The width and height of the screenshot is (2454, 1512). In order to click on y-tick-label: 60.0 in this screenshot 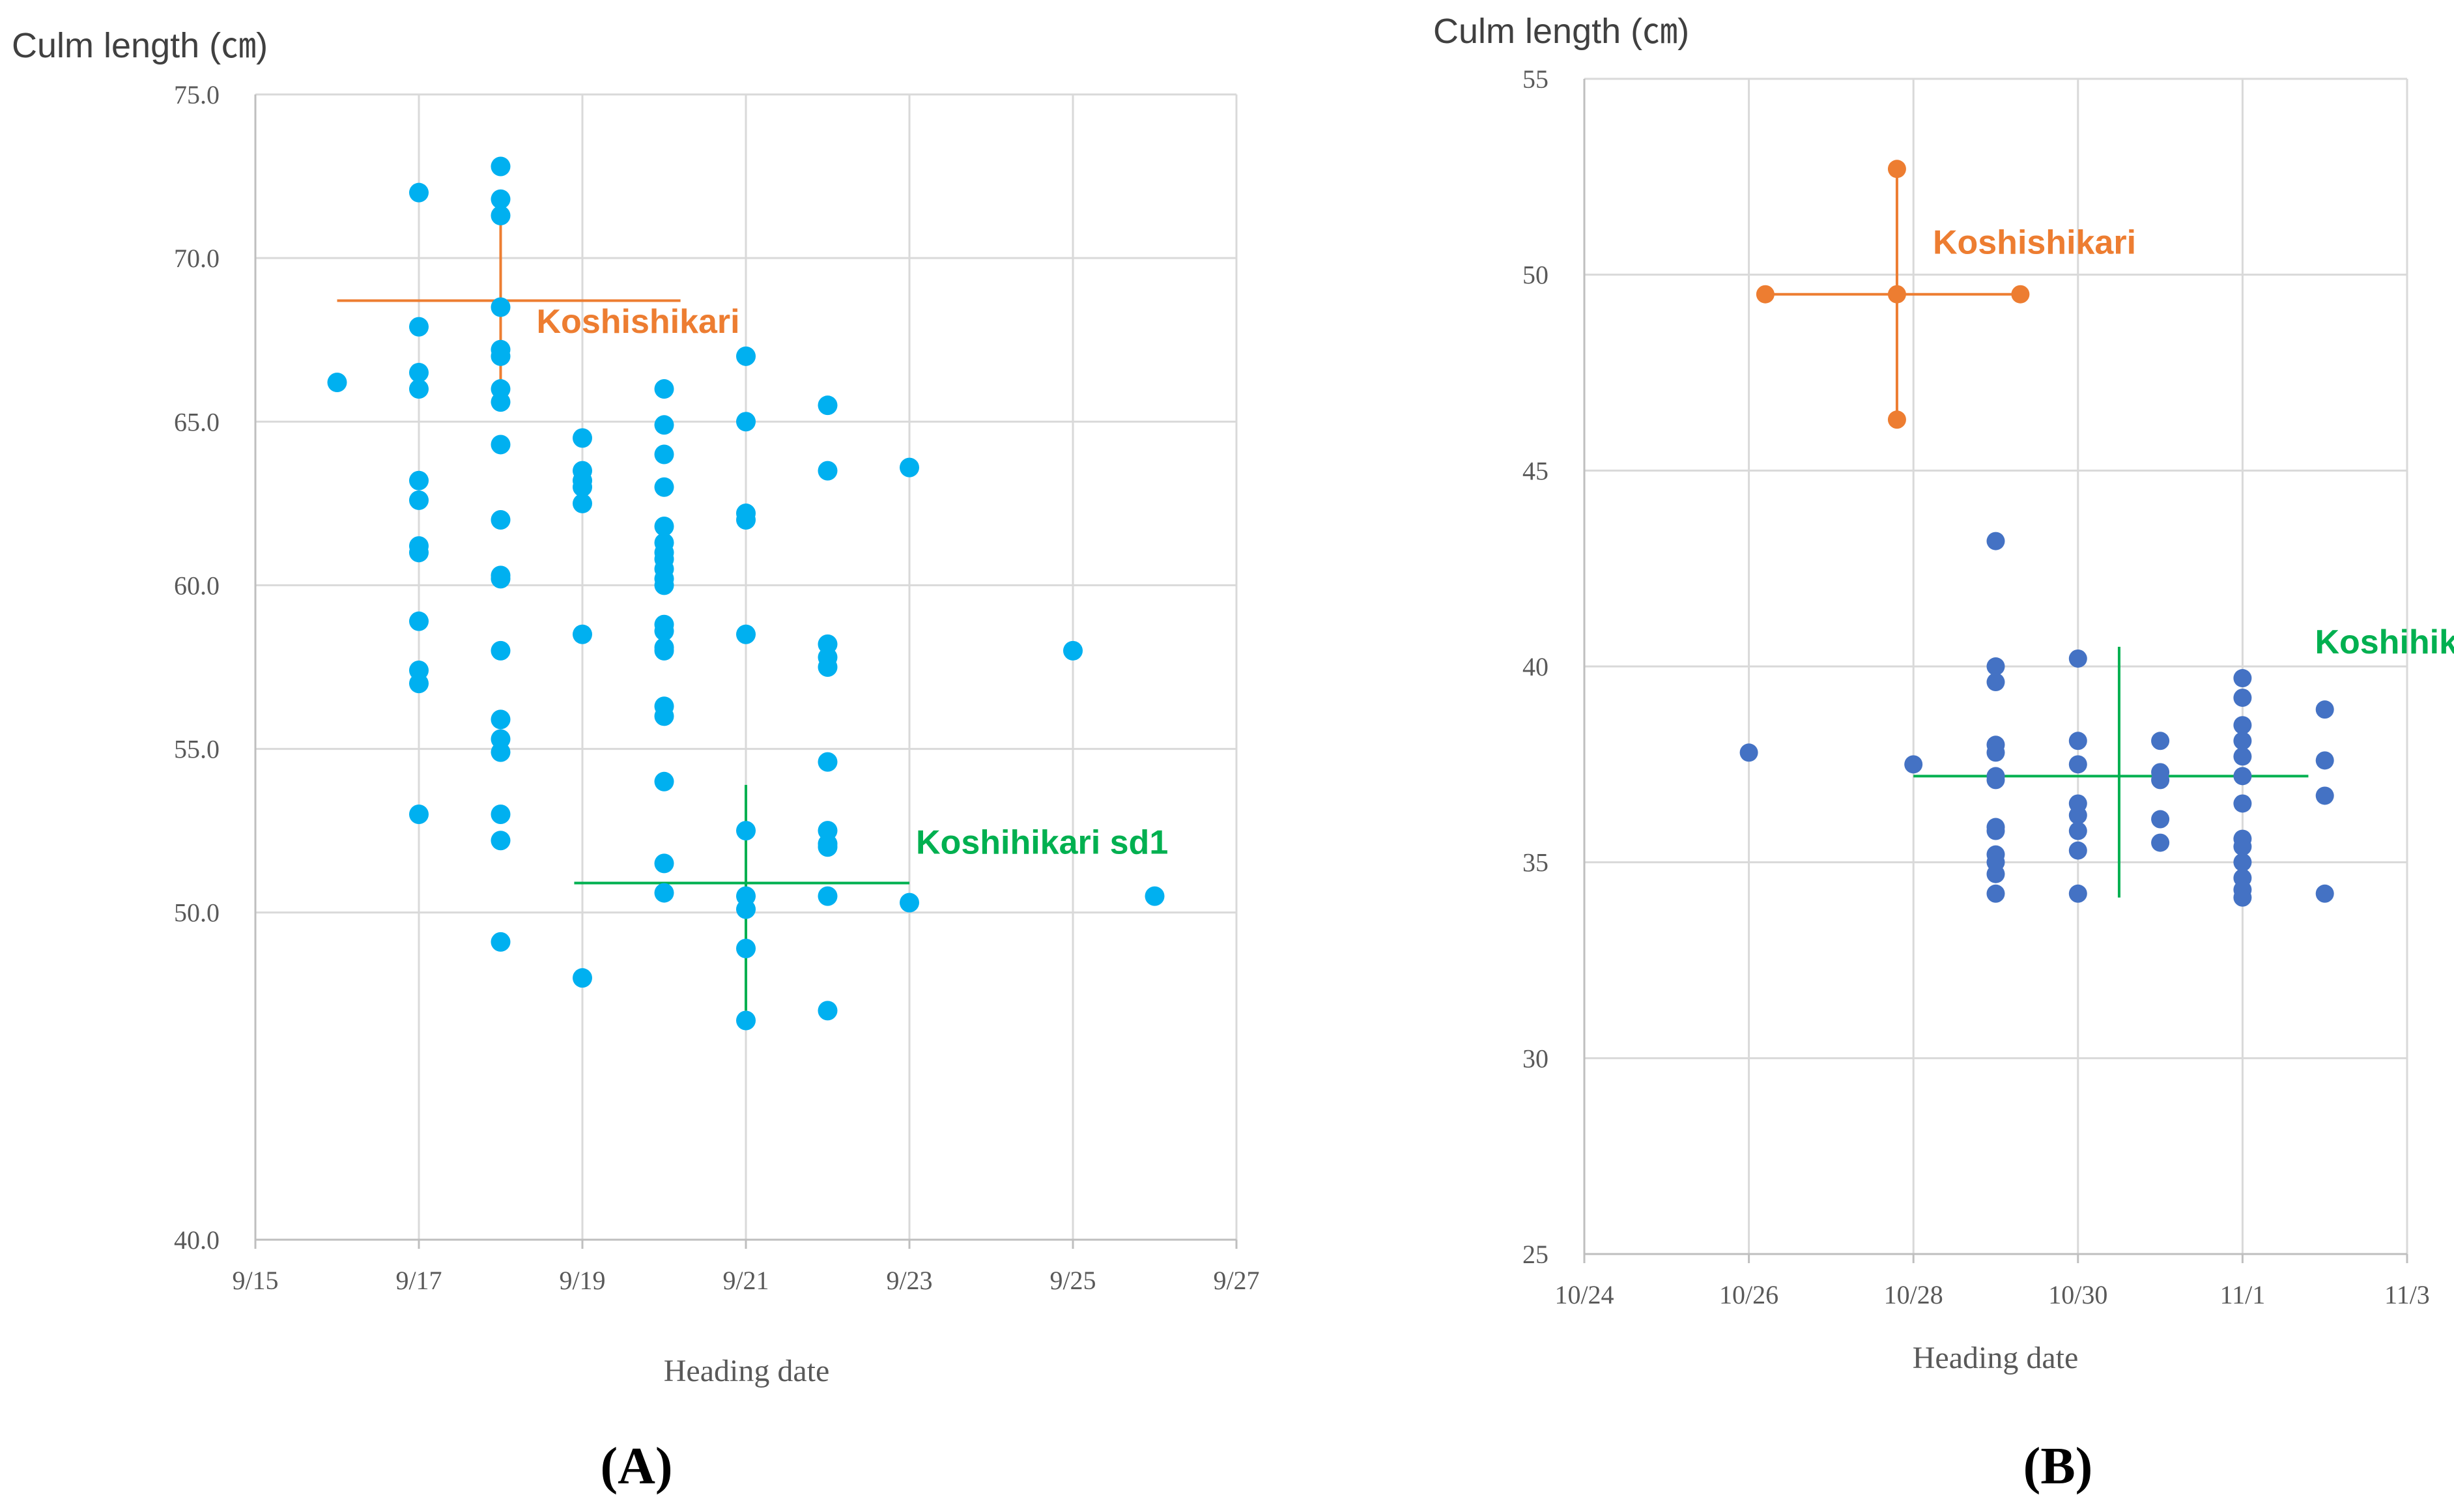, I will do `click(197, 585)`.